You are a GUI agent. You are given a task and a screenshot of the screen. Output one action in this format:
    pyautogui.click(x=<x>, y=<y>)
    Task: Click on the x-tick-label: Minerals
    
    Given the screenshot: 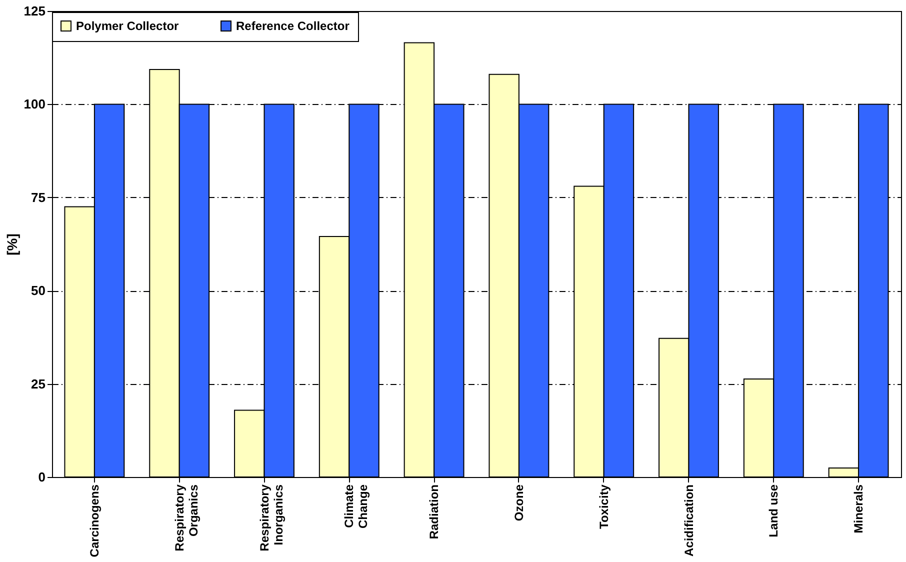 What is the action you would take?
    pyautogui.click(x=859, y=509)
    